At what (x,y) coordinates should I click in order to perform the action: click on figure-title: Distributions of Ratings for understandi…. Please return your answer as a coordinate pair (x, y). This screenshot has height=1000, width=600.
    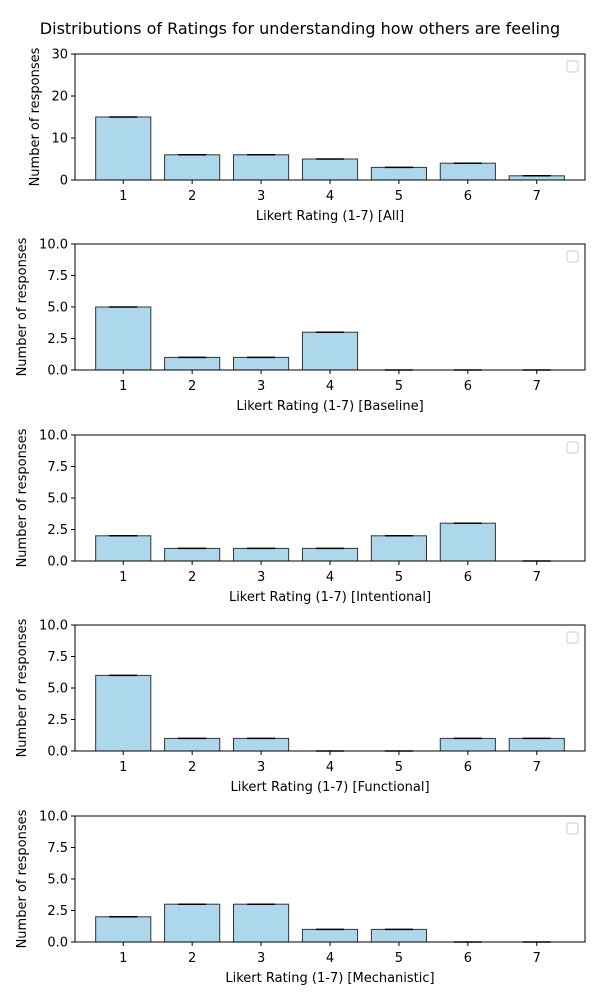
    Looking at the image, I should click on (300, 28).